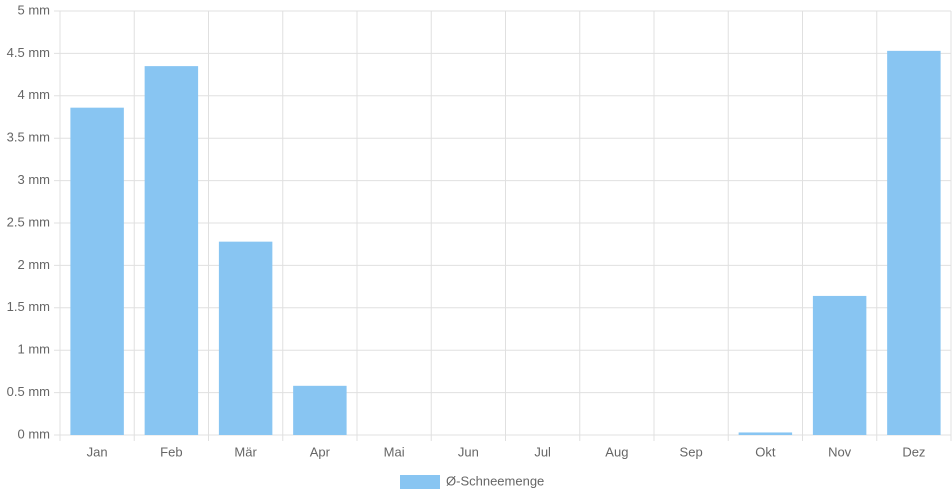  I want to click on y-tick-label: 2 mm, so click(34, 264).